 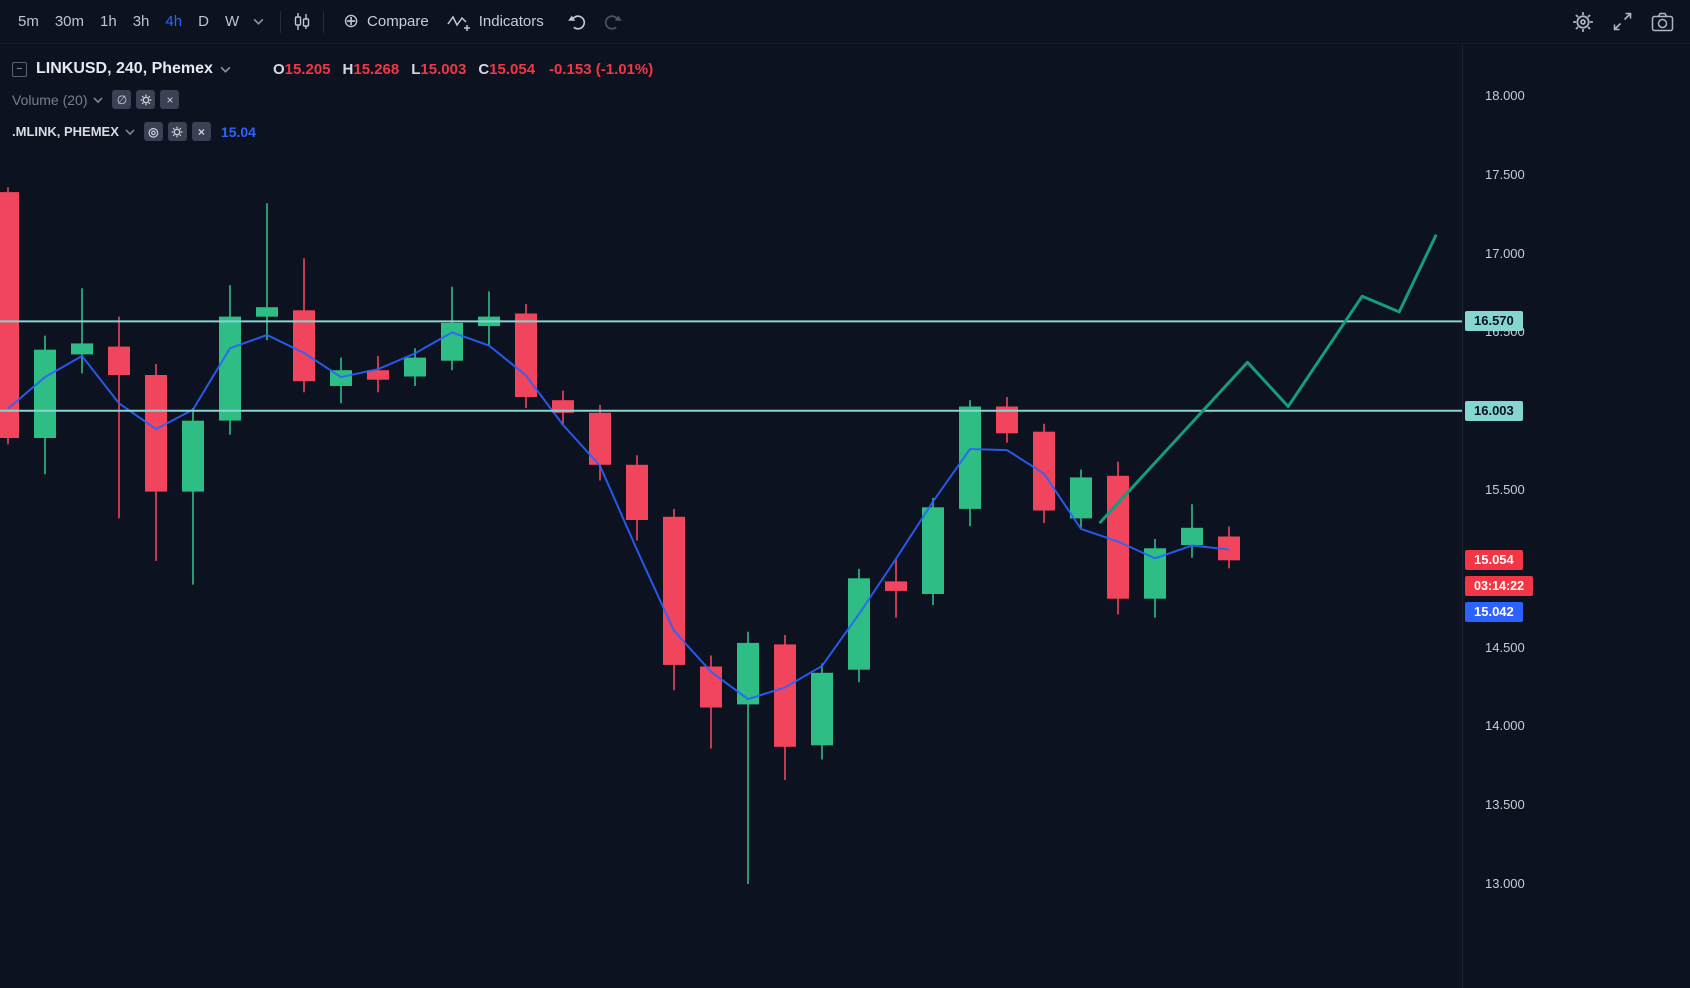 I want to click on timeframe-5m: 5m, so click(x=28, y=21).